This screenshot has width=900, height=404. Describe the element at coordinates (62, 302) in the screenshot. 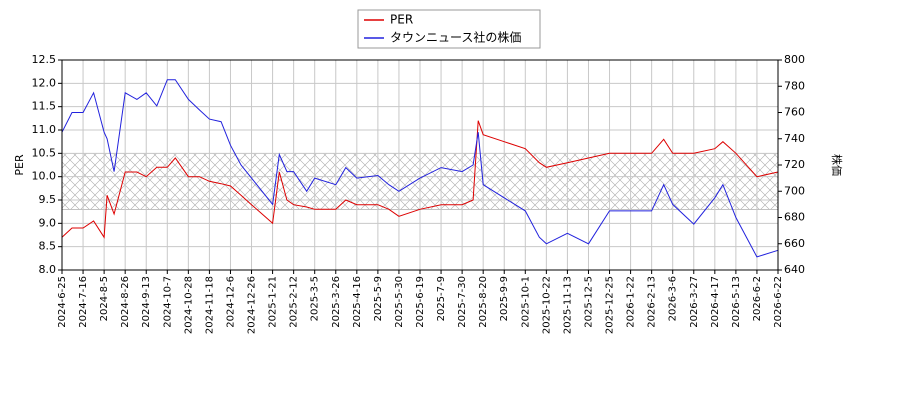

I see `x-tick-label: 2024-6-25` at that location.